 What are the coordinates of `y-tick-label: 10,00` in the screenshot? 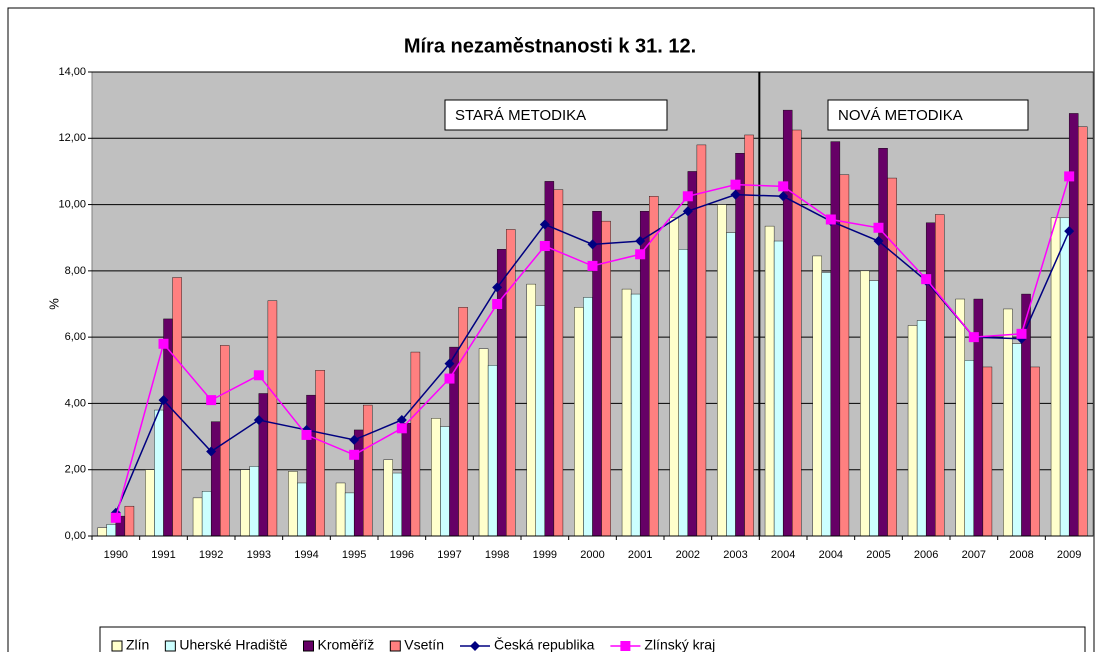 It's located at (72, 204).